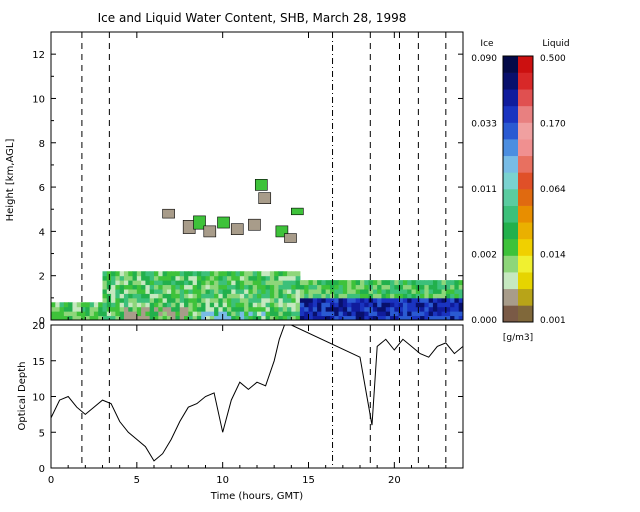 This screenshot has height=512, width=640. I want to click on optical-depth-axis-label: Optical Depth, so click(22, 396).